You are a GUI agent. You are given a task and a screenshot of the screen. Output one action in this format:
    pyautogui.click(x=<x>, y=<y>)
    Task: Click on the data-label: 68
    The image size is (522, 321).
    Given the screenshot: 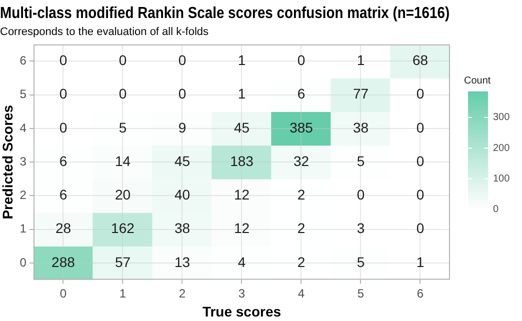 What is the action you would take?
    pyautogui.click(x=420, y=60)
    